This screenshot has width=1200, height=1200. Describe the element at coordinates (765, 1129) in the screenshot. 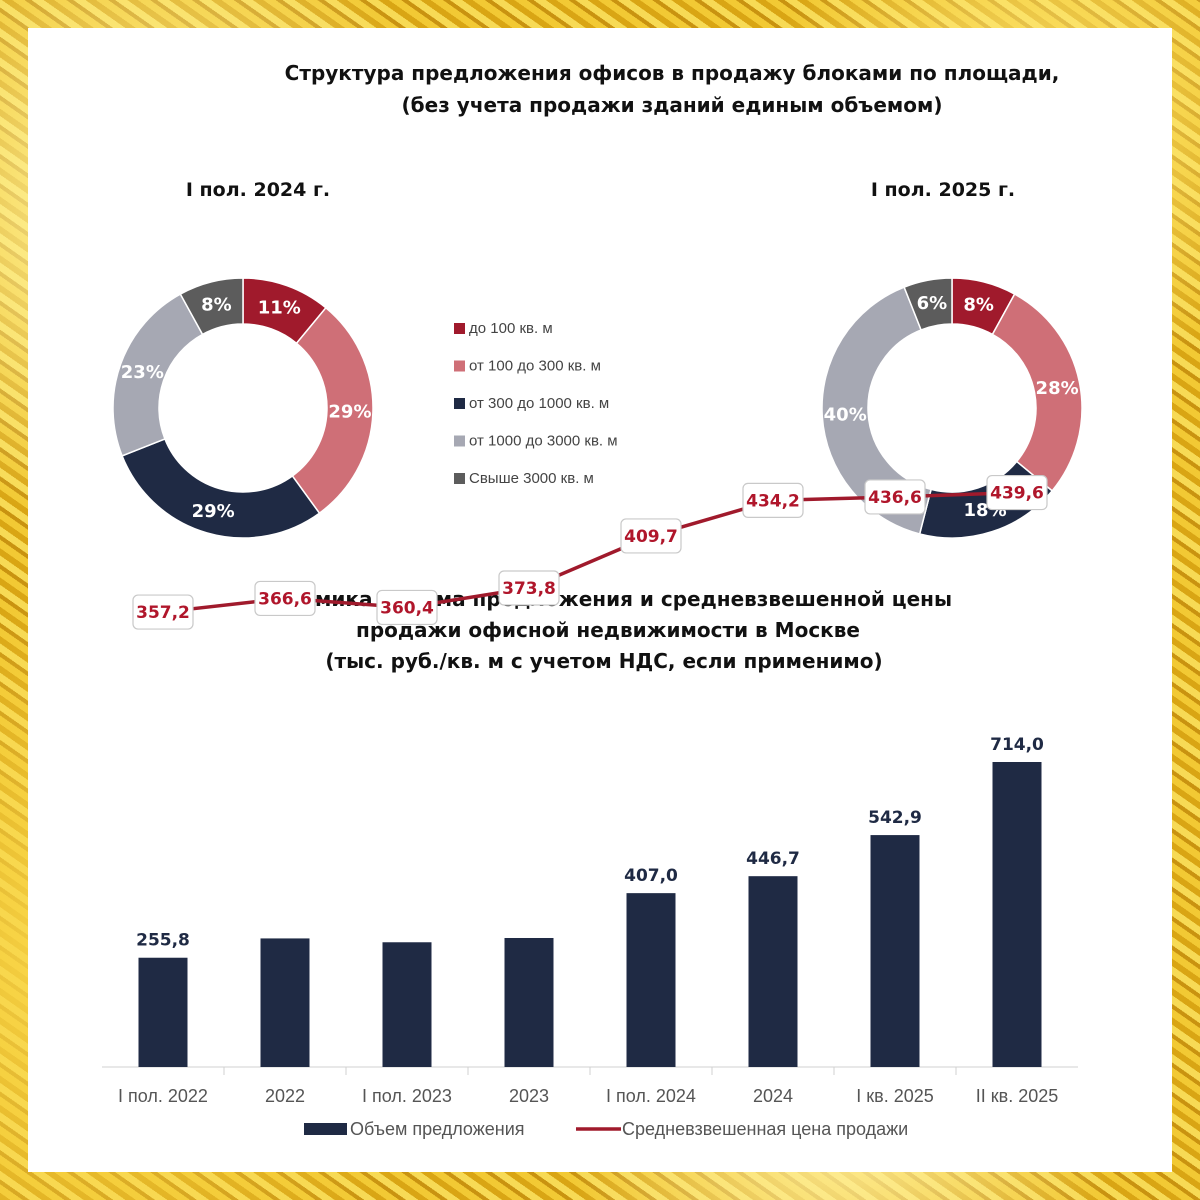

I see `legend-line-label: Средневзвешенная цена продажи` at that location.